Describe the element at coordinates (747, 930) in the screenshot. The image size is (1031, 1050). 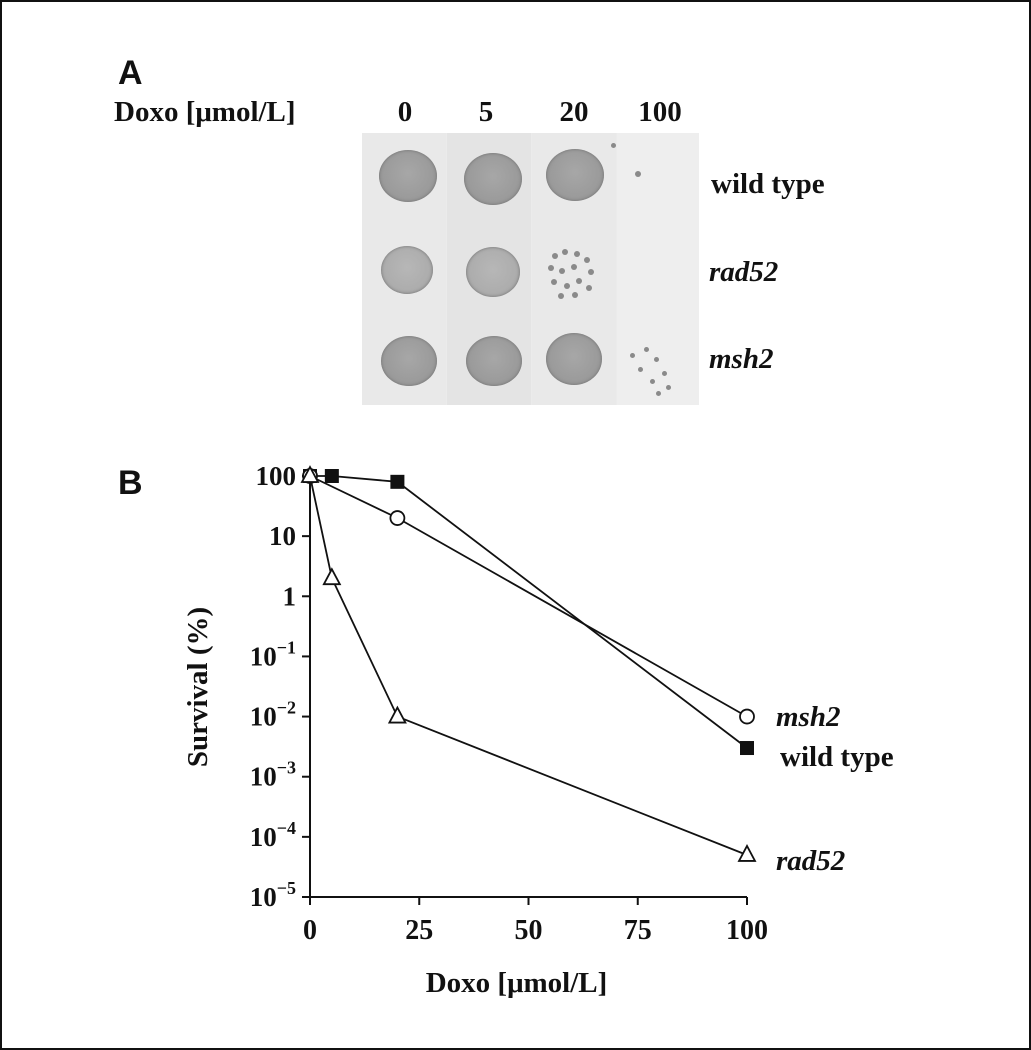
I see `x-tick-label: 100` at that location.